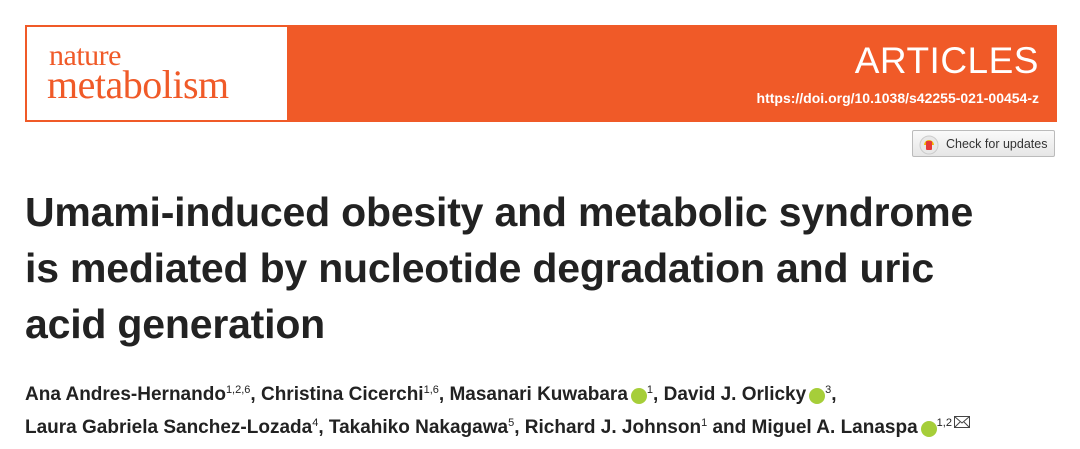 The width and height of the screenshot is (1080, 449). I want to click on affiliation: 4, so click(315, 423).